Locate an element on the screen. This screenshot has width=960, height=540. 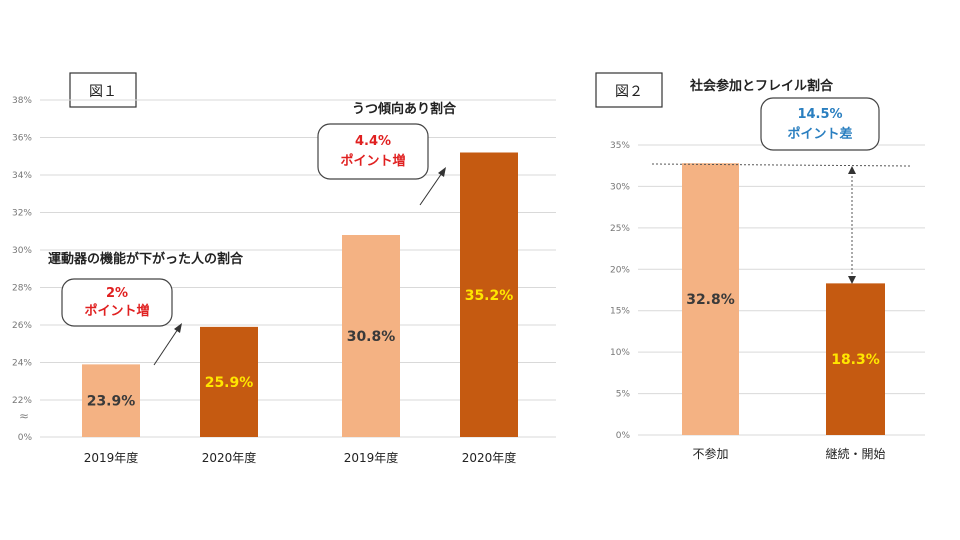
figure-2-callout: 14.5% ポイント差 is located at coordinates (820, 124).